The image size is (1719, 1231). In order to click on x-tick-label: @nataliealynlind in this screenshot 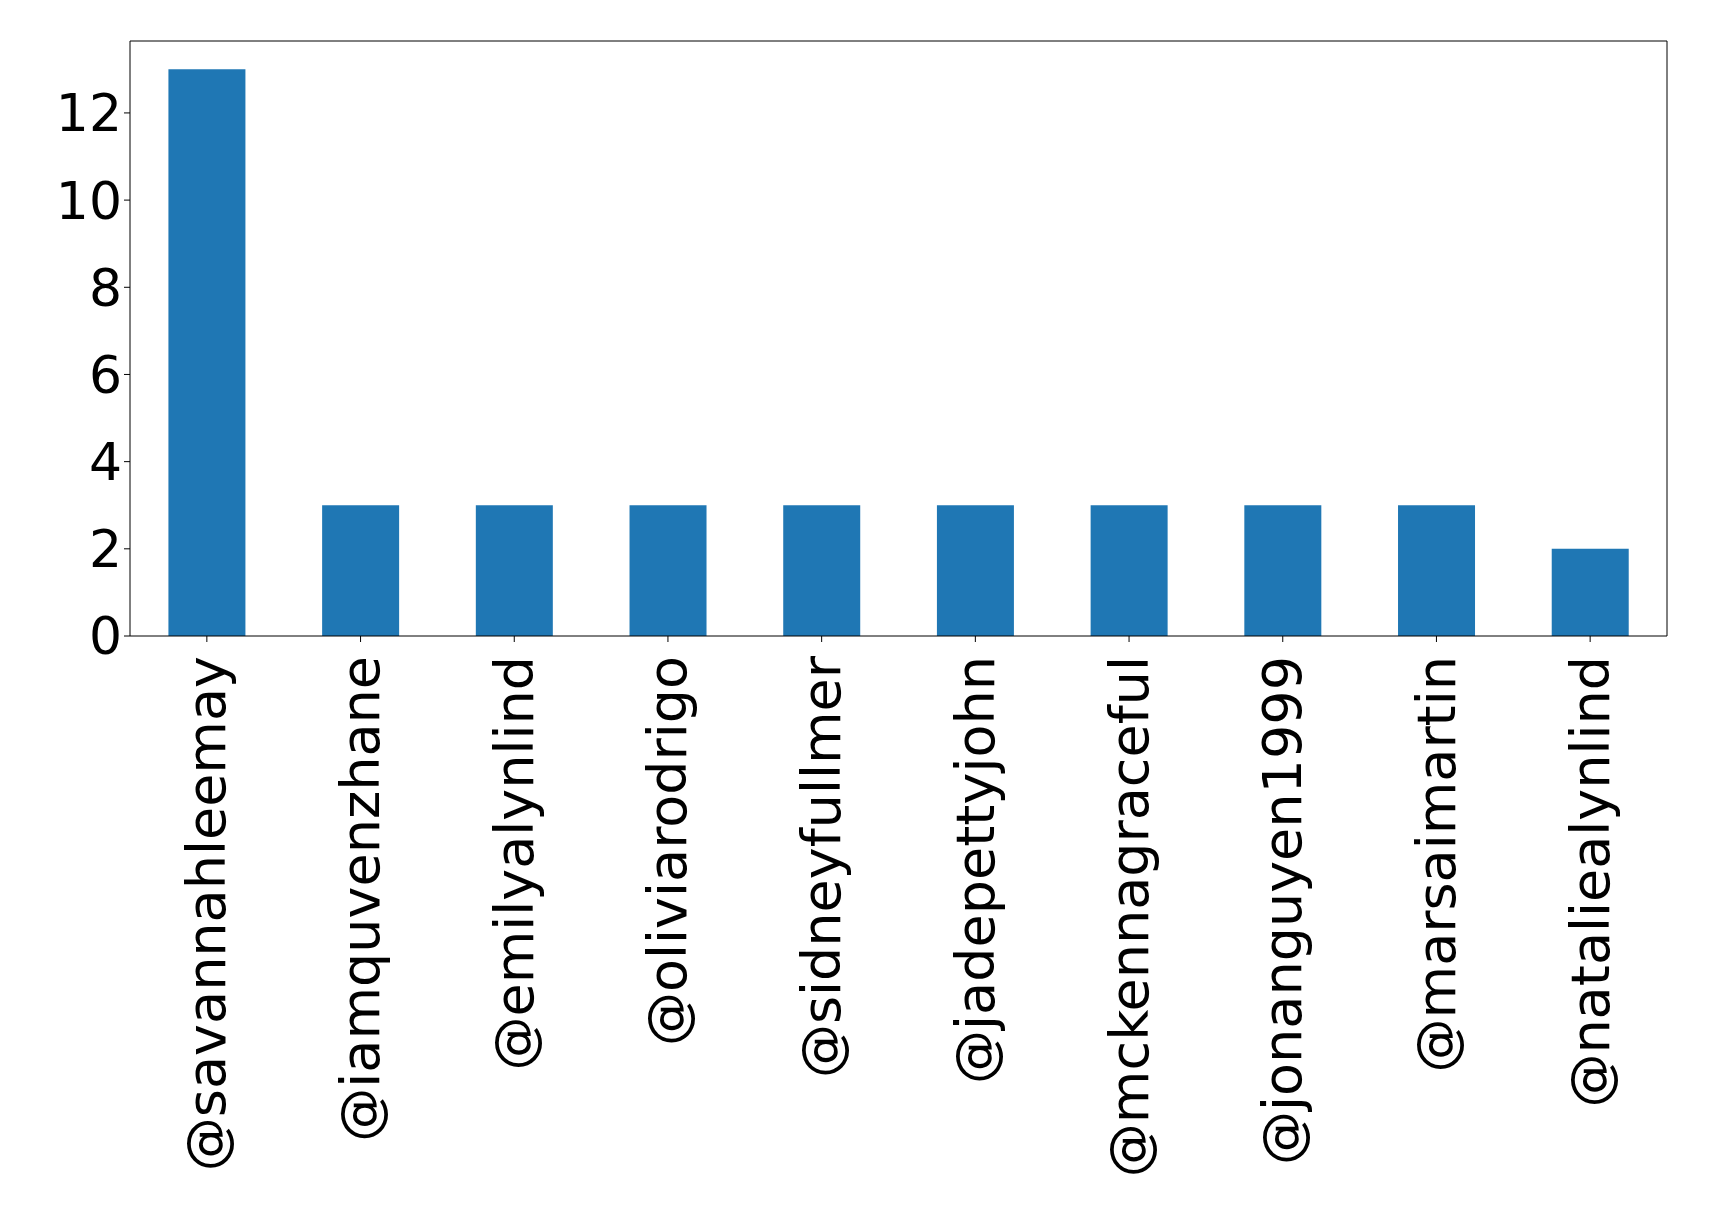, I will do `click(1590, 882)`.